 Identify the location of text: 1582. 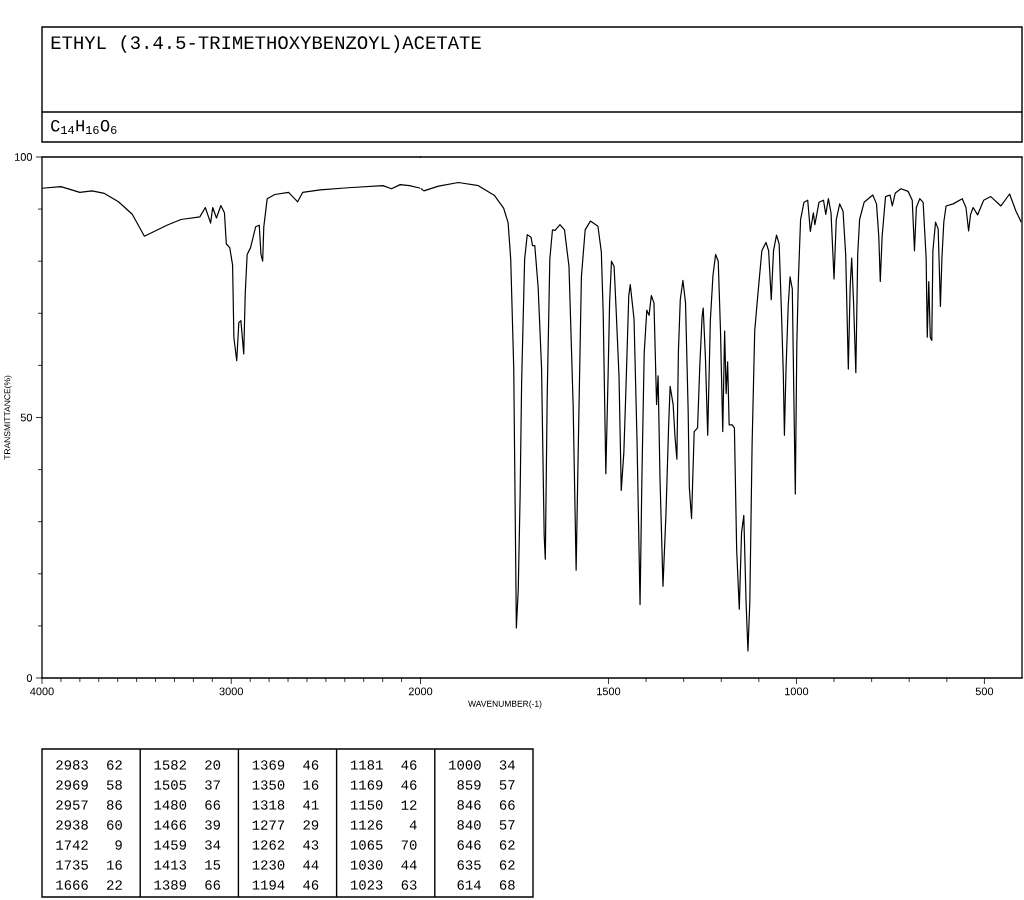
(170, 765).